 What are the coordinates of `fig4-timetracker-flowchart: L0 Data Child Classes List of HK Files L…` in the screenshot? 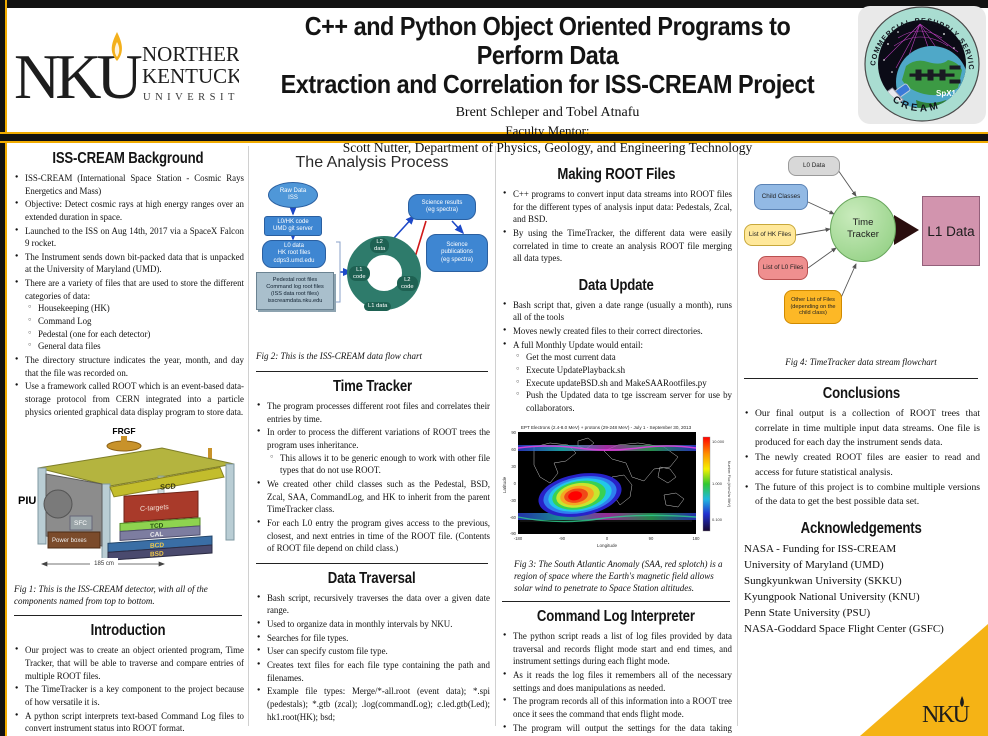 It's located at (861, 246).